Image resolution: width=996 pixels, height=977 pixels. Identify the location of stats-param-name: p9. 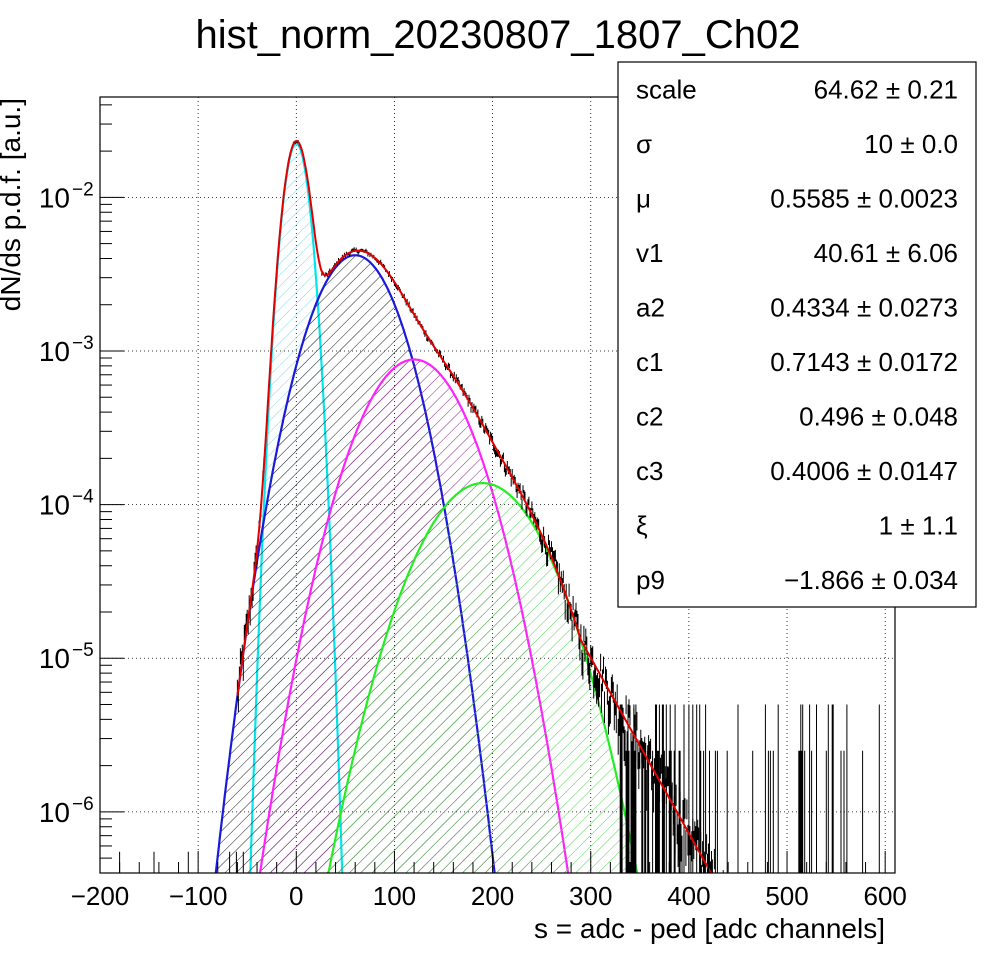
(650, 580).